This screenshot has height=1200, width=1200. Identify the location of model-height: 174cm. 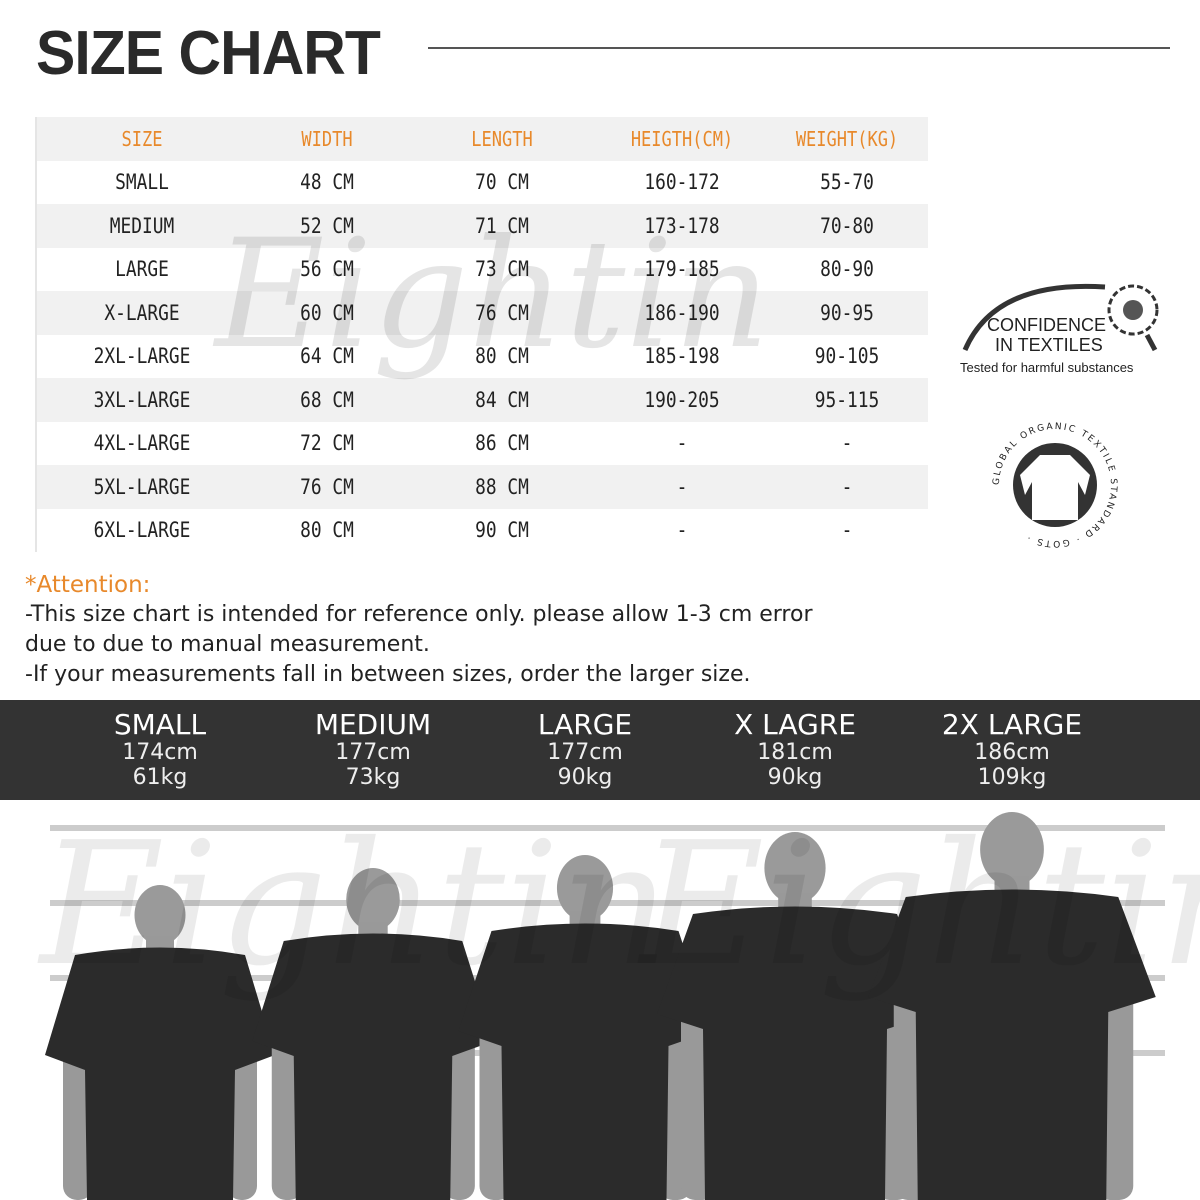
(160, 752).